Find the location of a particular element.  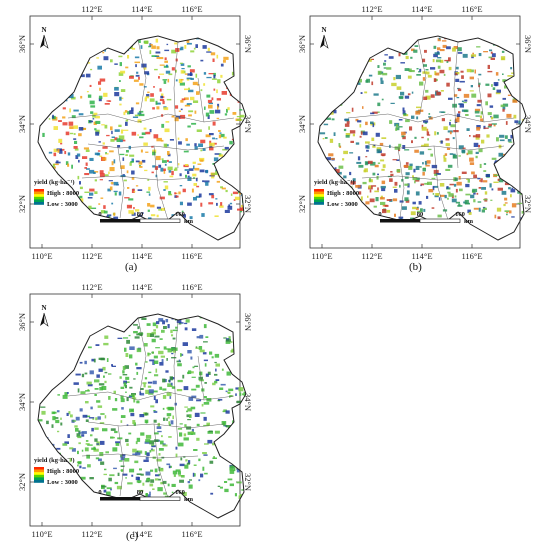

caption-c: (c) is located at coordinates (132, 536).